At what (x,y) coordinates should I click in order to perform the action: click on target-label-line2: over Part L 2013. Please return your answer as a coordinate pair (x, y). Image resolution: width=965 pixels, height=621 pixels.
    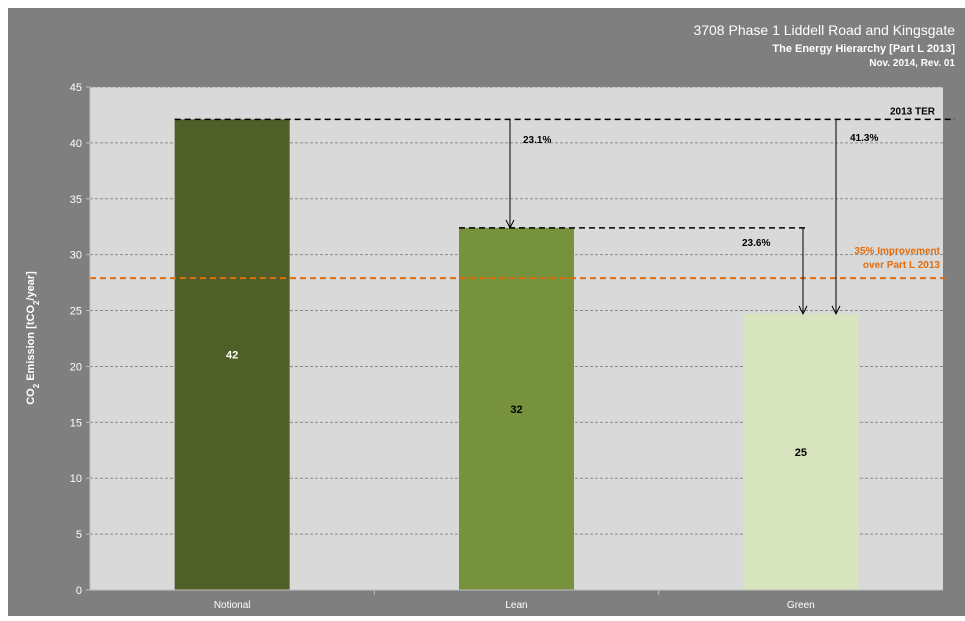
    Looking at the image, I should click on (902, 265).